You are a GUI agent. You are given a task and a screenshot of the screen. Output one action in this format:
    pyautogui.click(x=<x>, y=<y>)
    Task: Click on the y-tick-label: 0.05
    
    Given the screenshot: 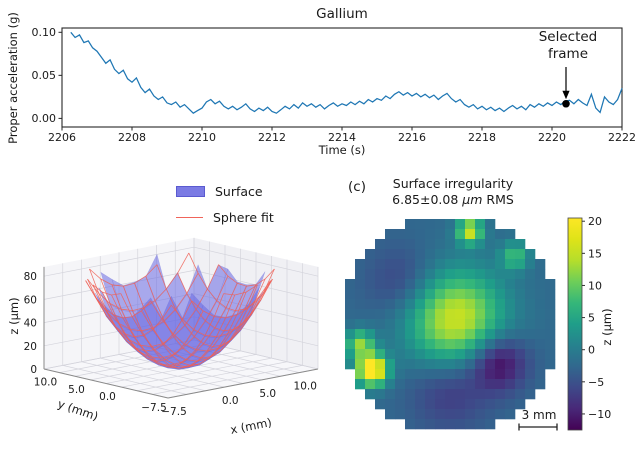 What is the action you would take?
    pyautogui.click(x=44, y=75)
    